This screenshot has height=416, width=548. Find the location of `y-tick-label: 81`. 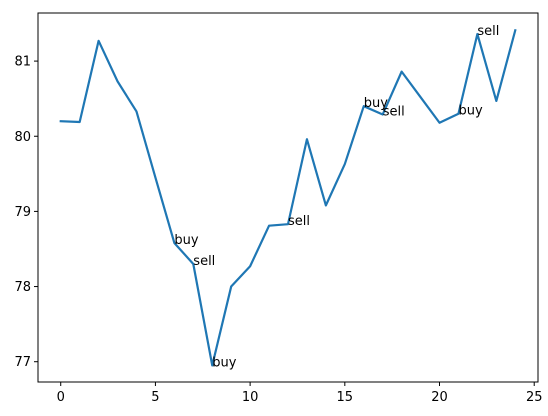

y-tick-label: 81 is located at coordinates (22, 62).